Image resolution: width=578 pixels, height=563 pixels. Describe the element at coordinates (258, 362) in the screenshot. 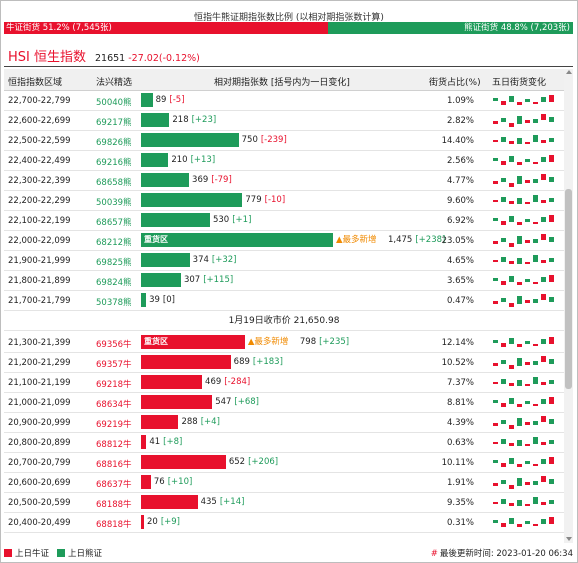

I see `contracts-value: 689 [+183]` at that location.